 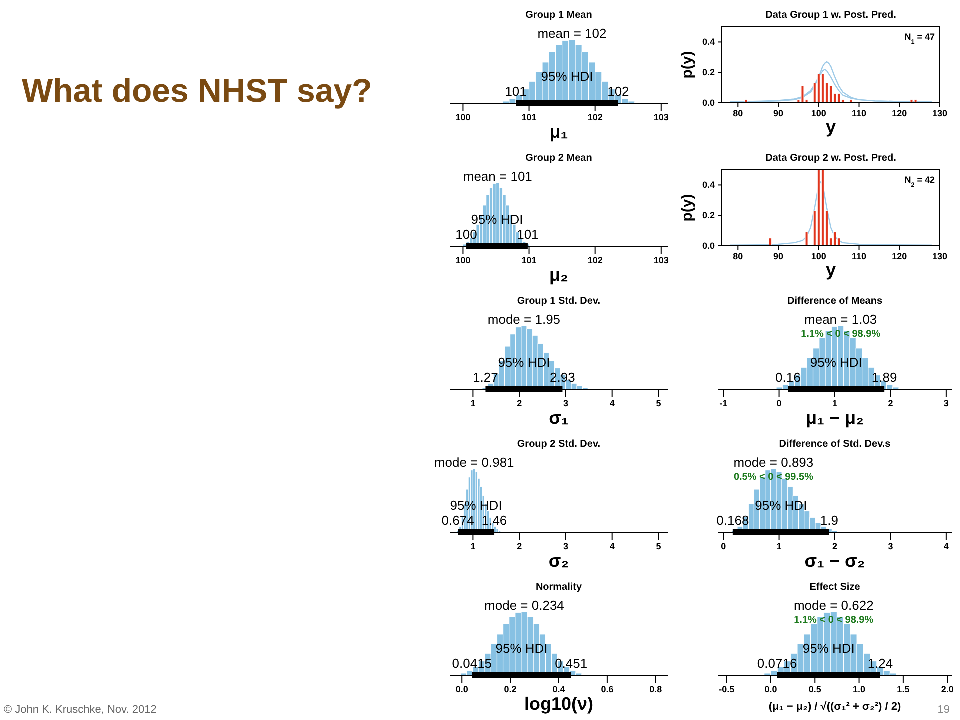 I want to click on annotation: mode = 0.981, so click(x=474, y=462).